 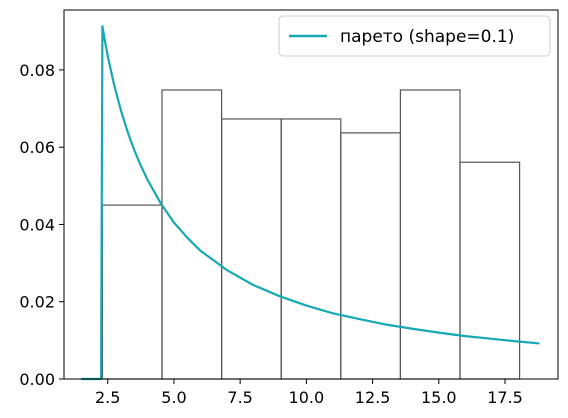 What do you see at coordinates (37, 70) in the screenshot?
I see `y-tick-label: 0.08` at bounding box center [37, 70].